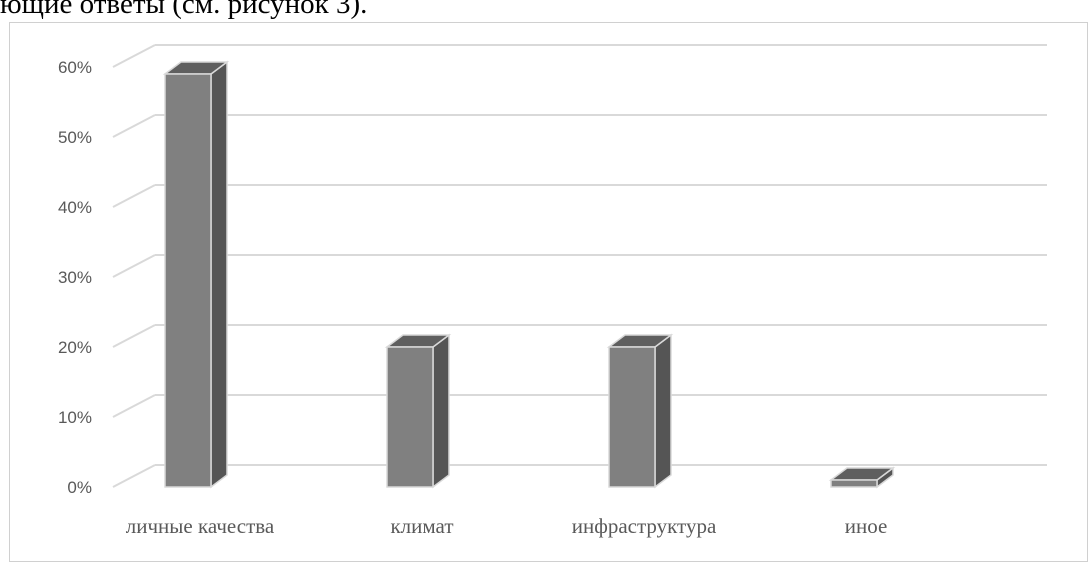 The width and height of the screenshot is (1091, 562). Describe the element at coordinates (75, 67) in the screenshot. I see `y-tick-label: 60%` at that location.